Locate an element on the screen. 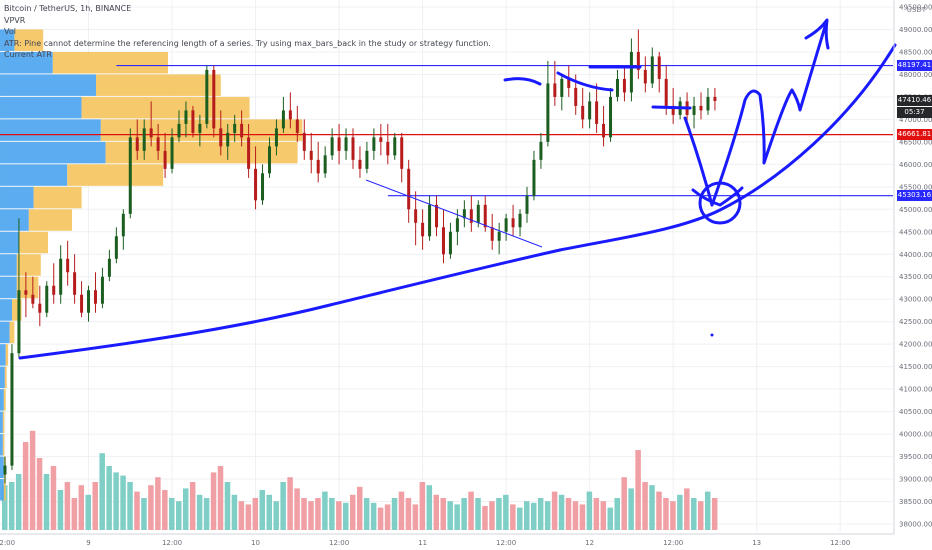 The image size is (932, 550). drawn-arrow-down is located at coordinates (698, 161).